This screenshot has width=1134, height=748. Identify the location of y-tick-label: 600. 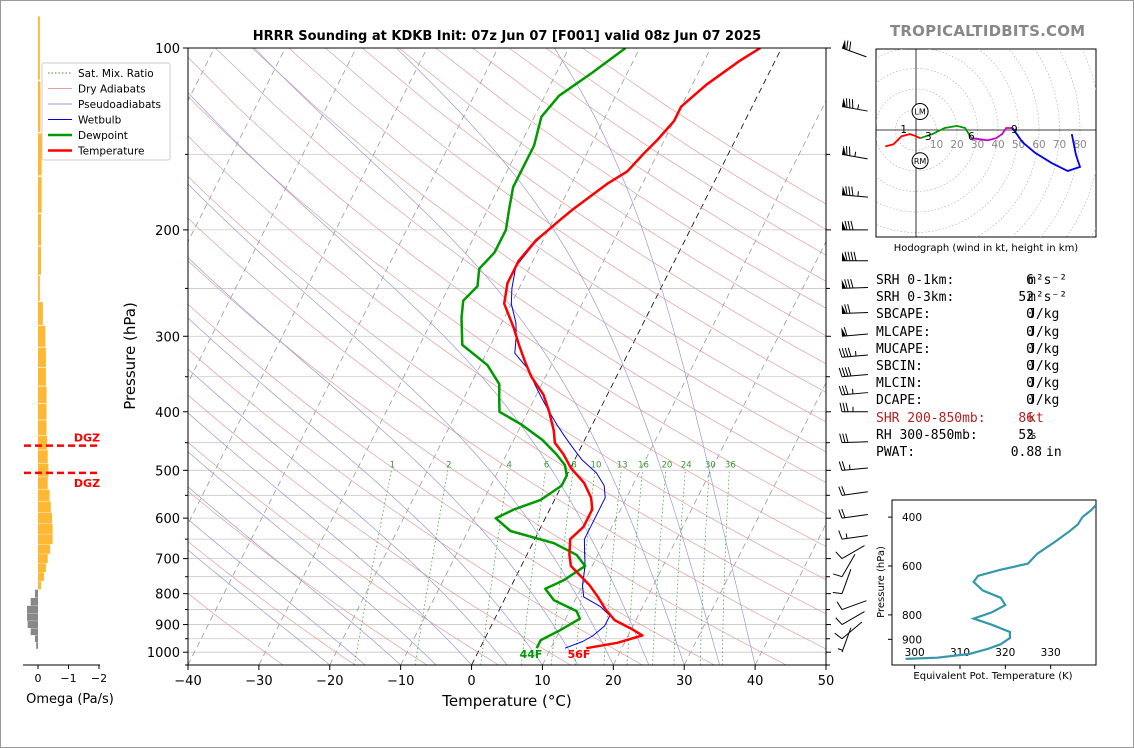
(167, 519).